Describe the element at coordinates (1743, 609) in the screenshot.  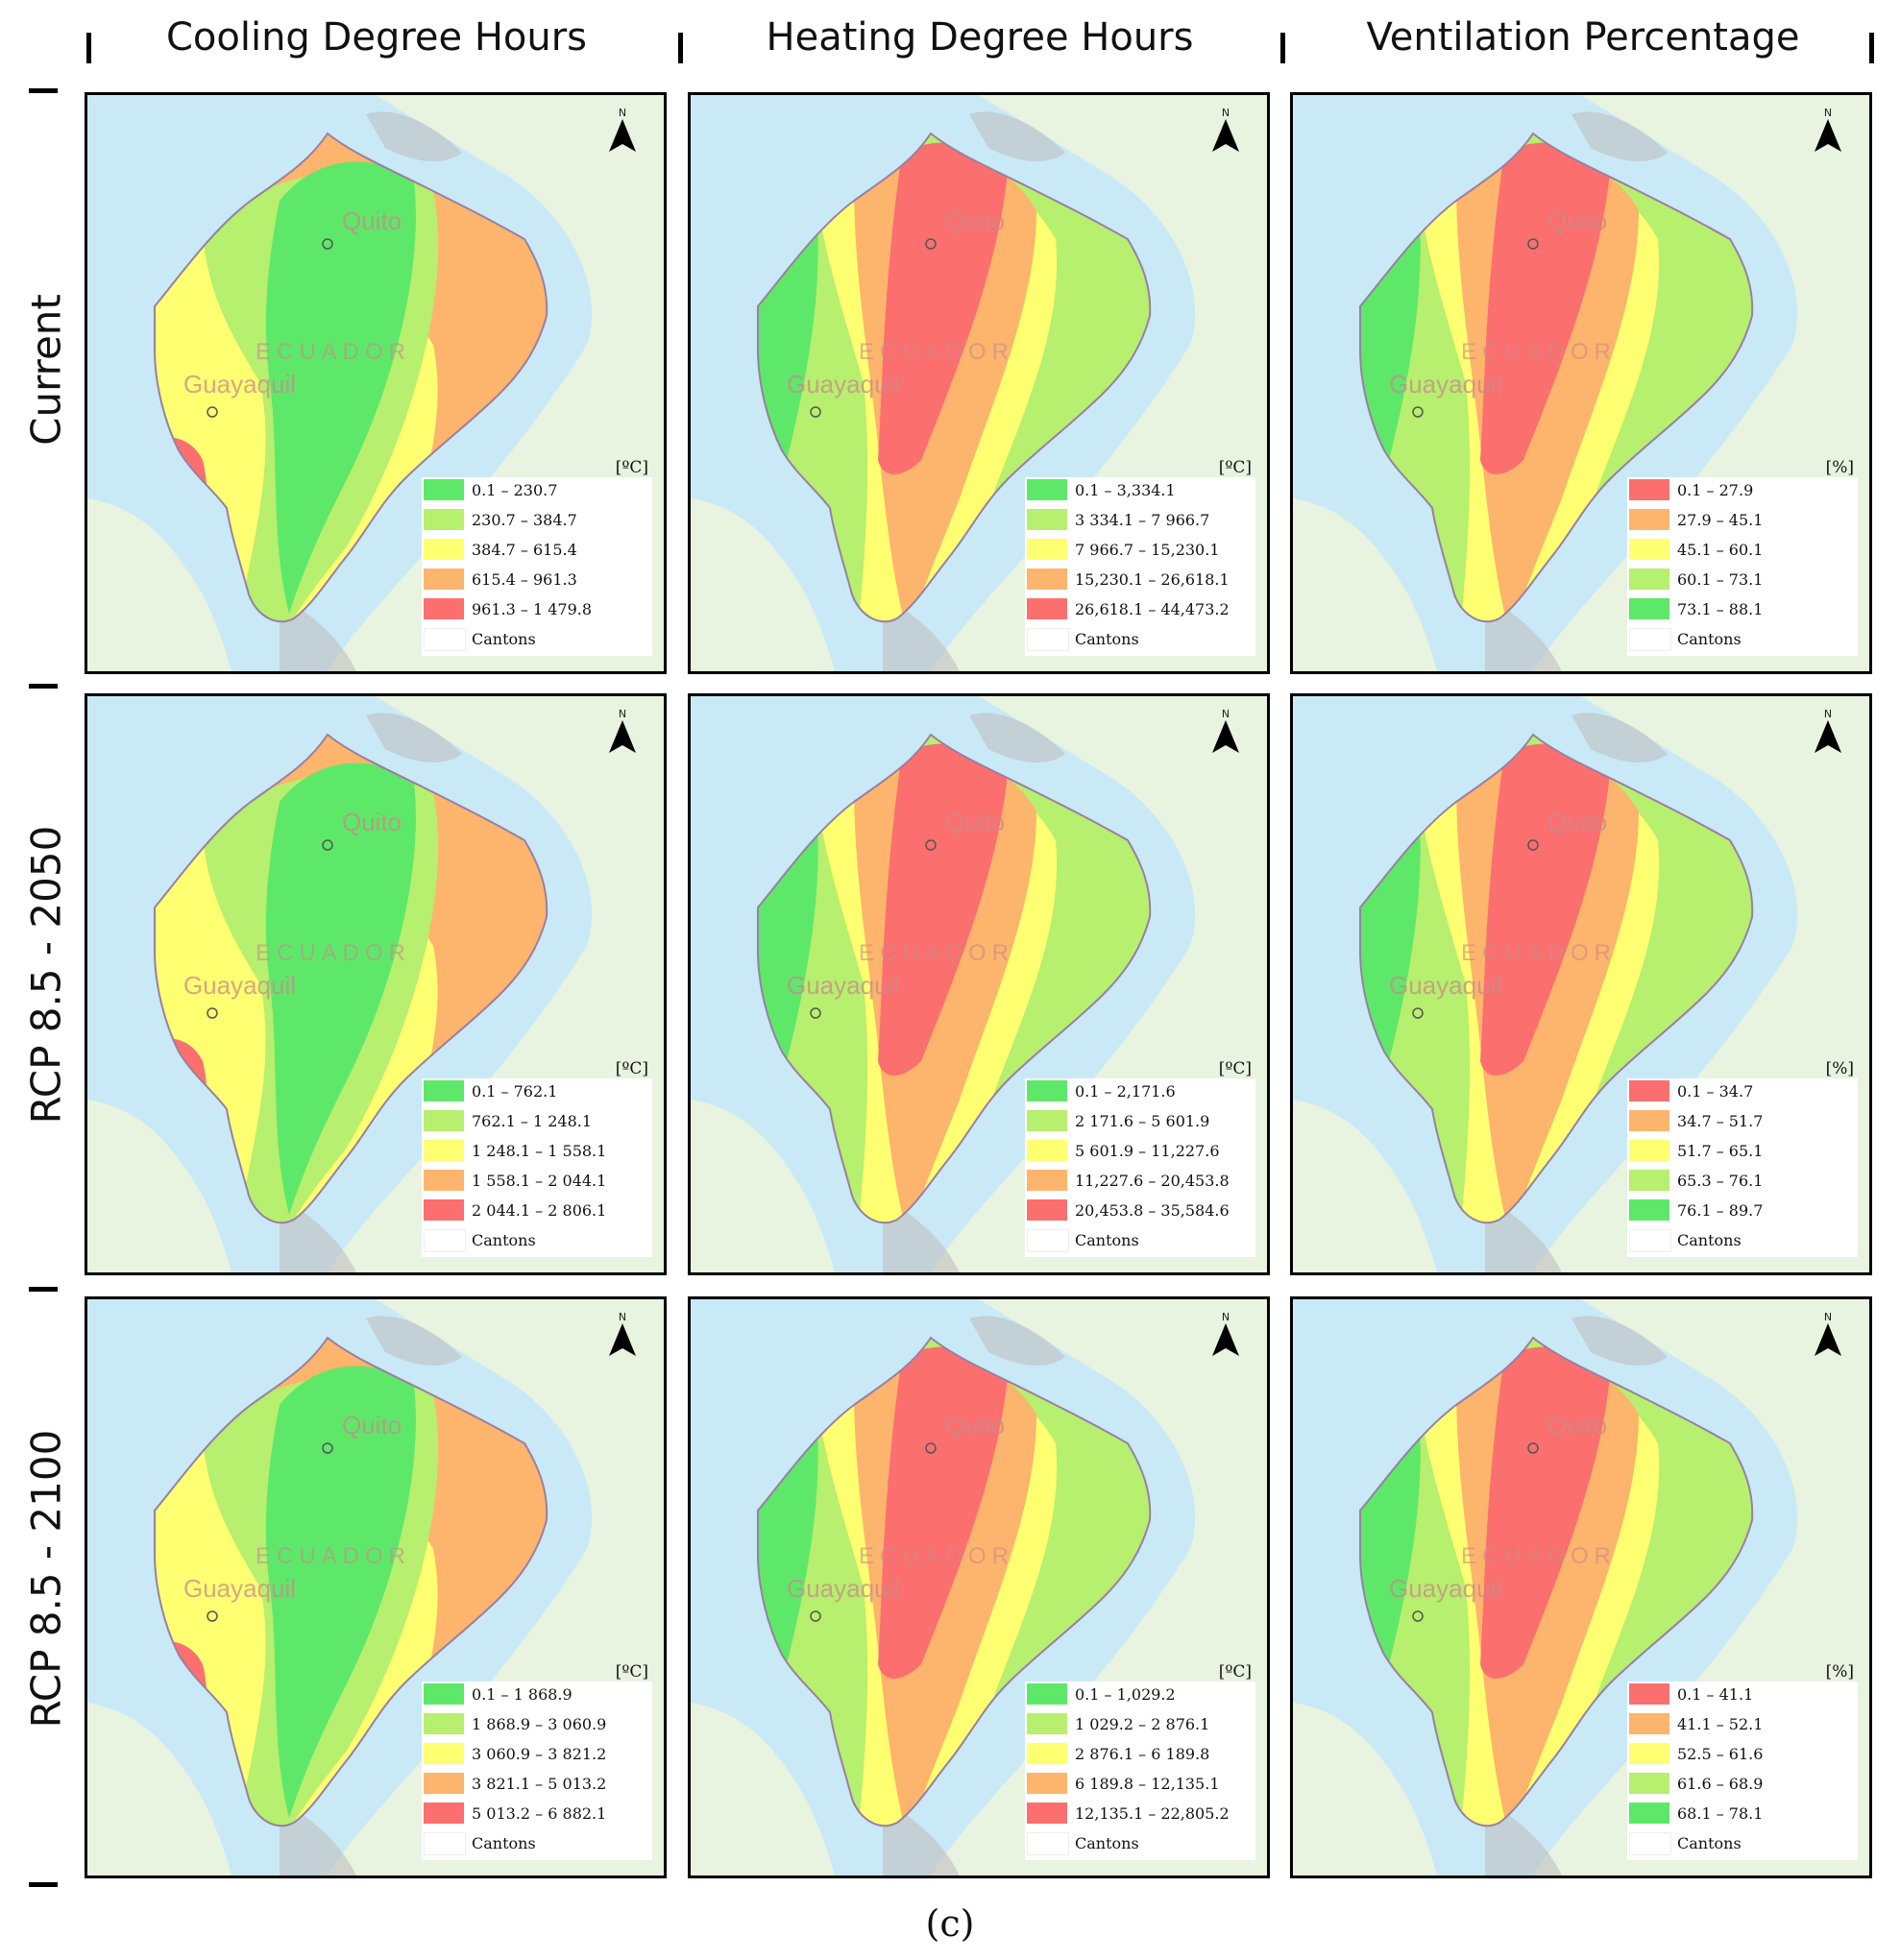
I see `legend-item: 73.1 – 88.1` at that location.